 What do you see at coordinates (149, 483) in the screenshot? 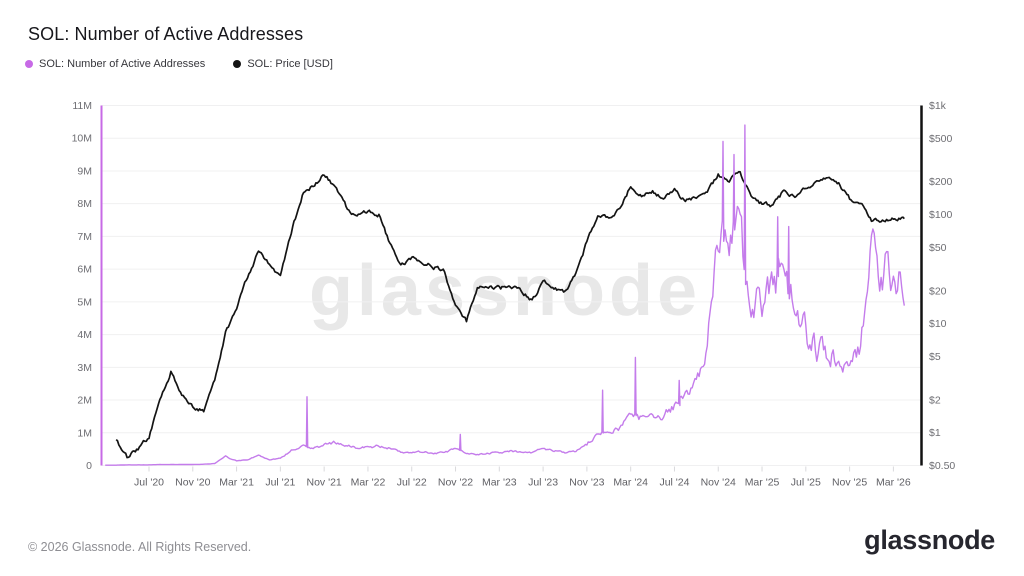
I see `x-axis-tick-label: Jul '20` at bounding box center [149, 483].